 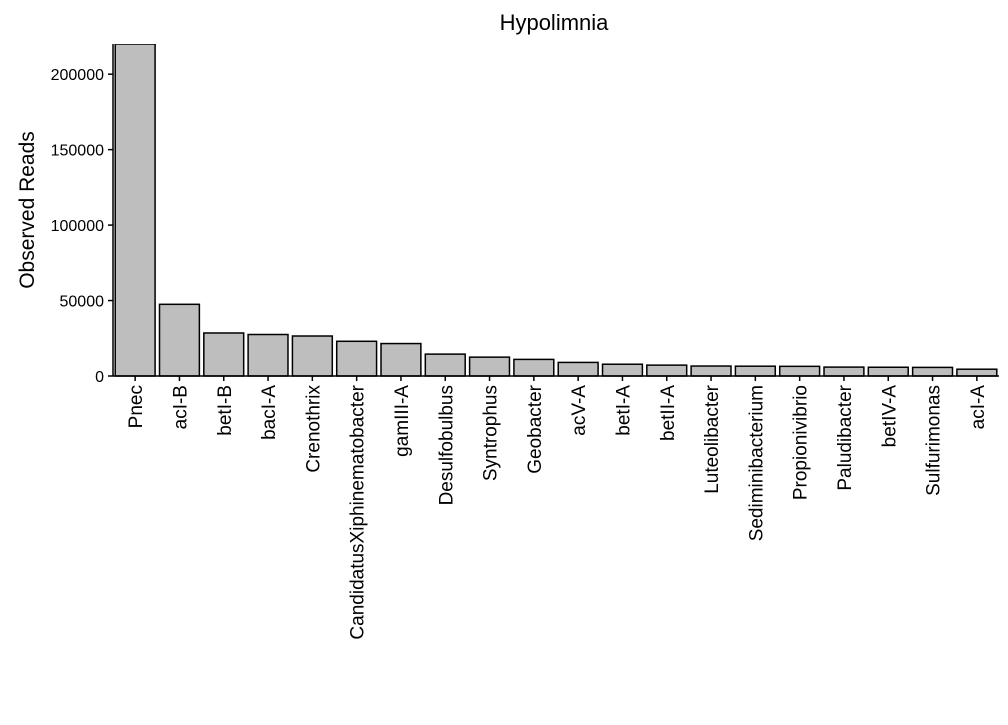 I want to click on x-tick-label-bacI-A: bacI-A, so click(x=269, y=412).